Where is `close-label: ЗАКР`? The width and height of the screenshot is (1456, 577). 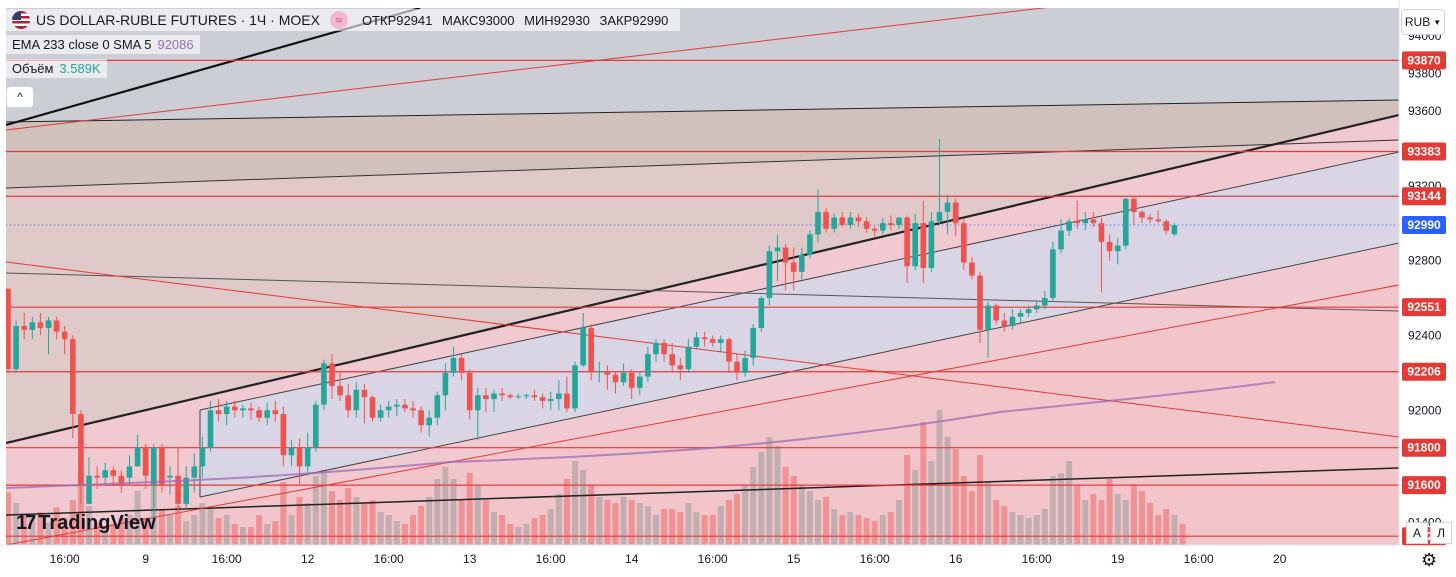
close-label: ЗАКР is located at coordinates (616, 20).